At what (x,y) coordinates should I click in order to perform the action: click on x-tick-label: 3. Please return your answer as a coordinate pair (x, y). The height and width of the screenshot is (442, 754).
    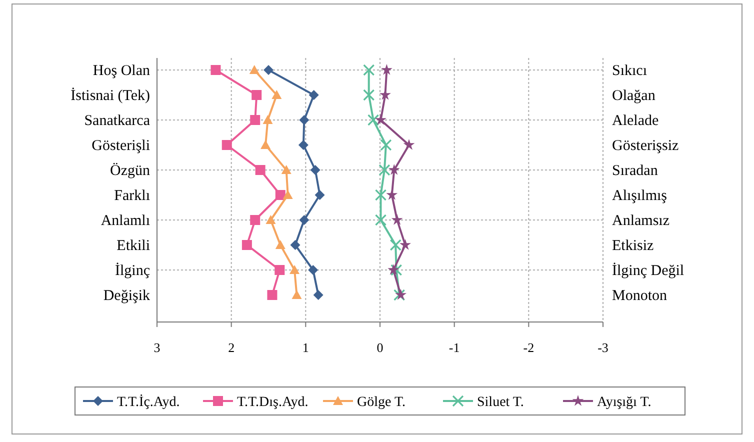
    Looking at the image, I should click on (157, 347).